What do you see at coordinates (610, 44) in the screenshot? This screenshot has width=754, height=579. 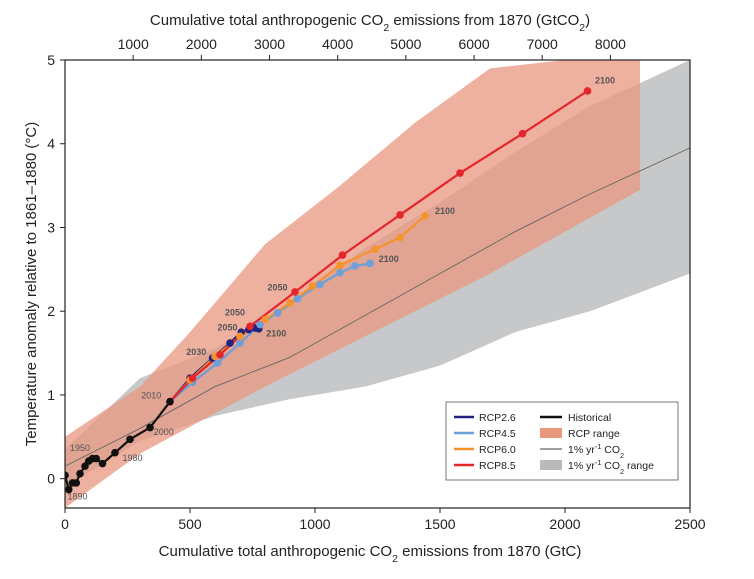 I see `top-tick-label: 8000` at bounding box center [610, 44].